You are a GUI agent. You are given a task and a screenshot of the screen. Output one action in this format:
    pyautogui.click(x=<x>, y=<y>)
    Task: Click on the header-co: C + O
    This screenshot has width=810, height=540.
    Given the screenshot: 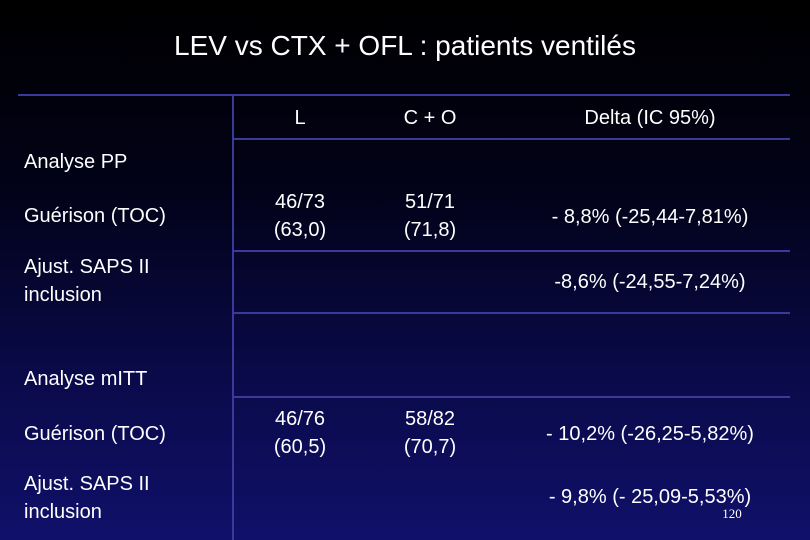 What is the action you would take?
    pyautogui.click(x=430, y=118)
    